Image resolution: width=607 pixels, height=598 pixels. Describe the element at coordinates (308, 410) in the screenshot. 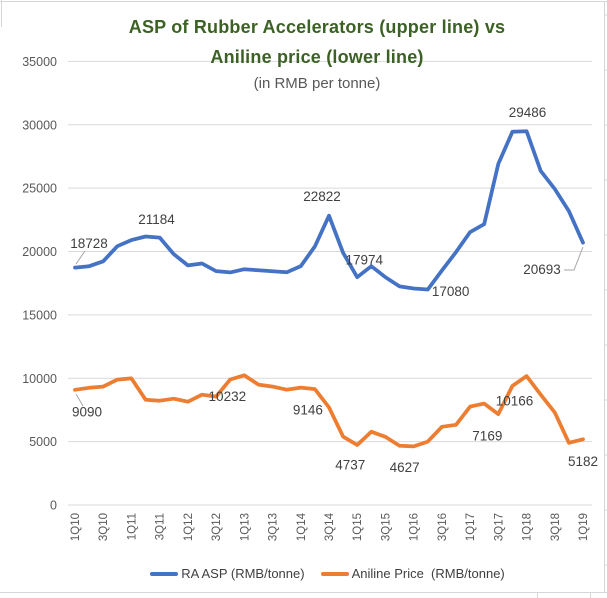

I see `data-label: 9146` at that location.